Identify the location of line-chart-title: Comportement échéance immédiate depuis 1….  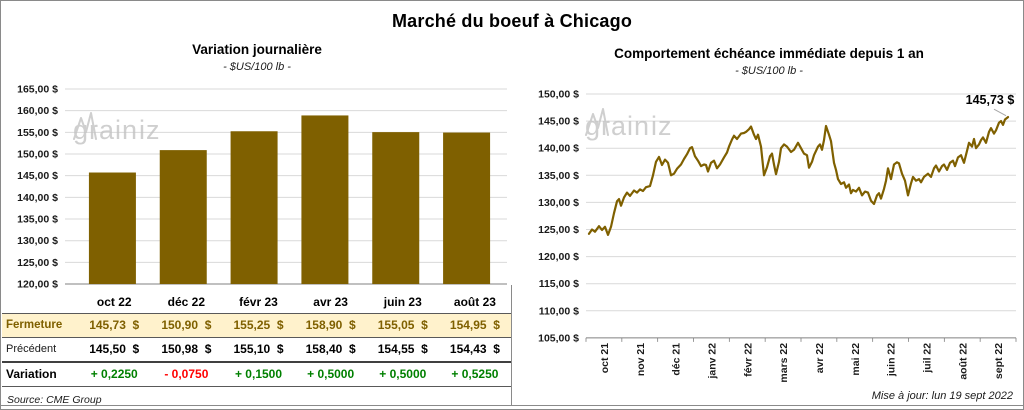
(769, 53).